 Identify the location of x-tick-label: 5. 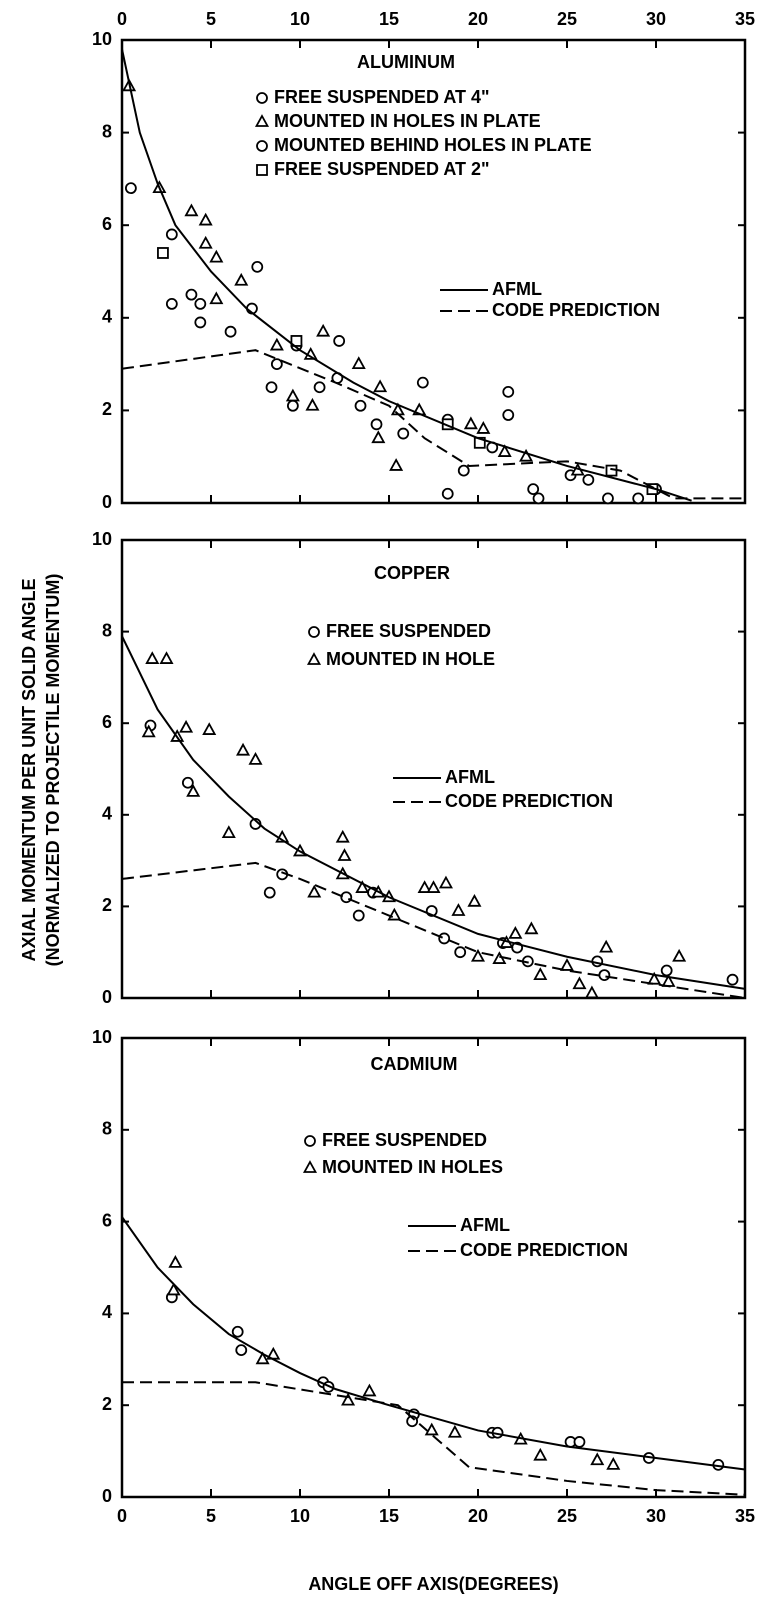
(211, 1516).